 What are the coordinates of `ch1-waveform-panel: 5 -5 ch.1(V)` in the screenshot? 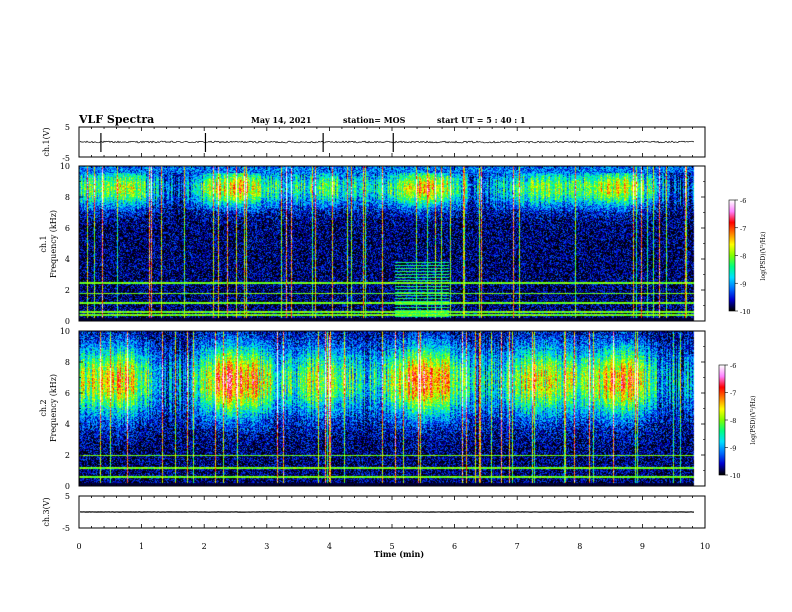 It's located at (374, 143).